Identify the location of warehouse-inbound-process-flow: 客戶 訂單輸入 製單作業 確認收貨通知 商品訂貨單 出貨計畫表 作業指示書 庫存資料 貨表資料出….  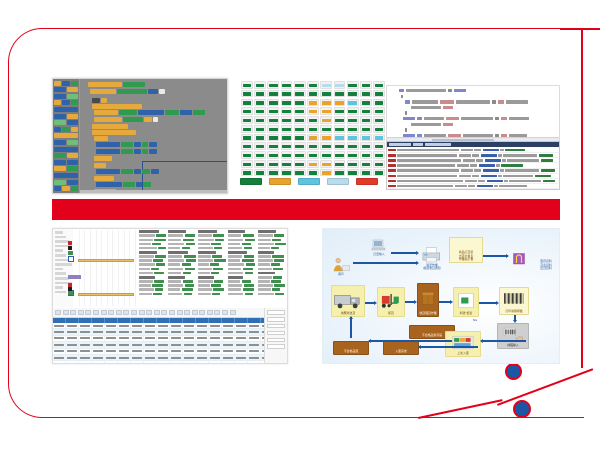
(441, 296).